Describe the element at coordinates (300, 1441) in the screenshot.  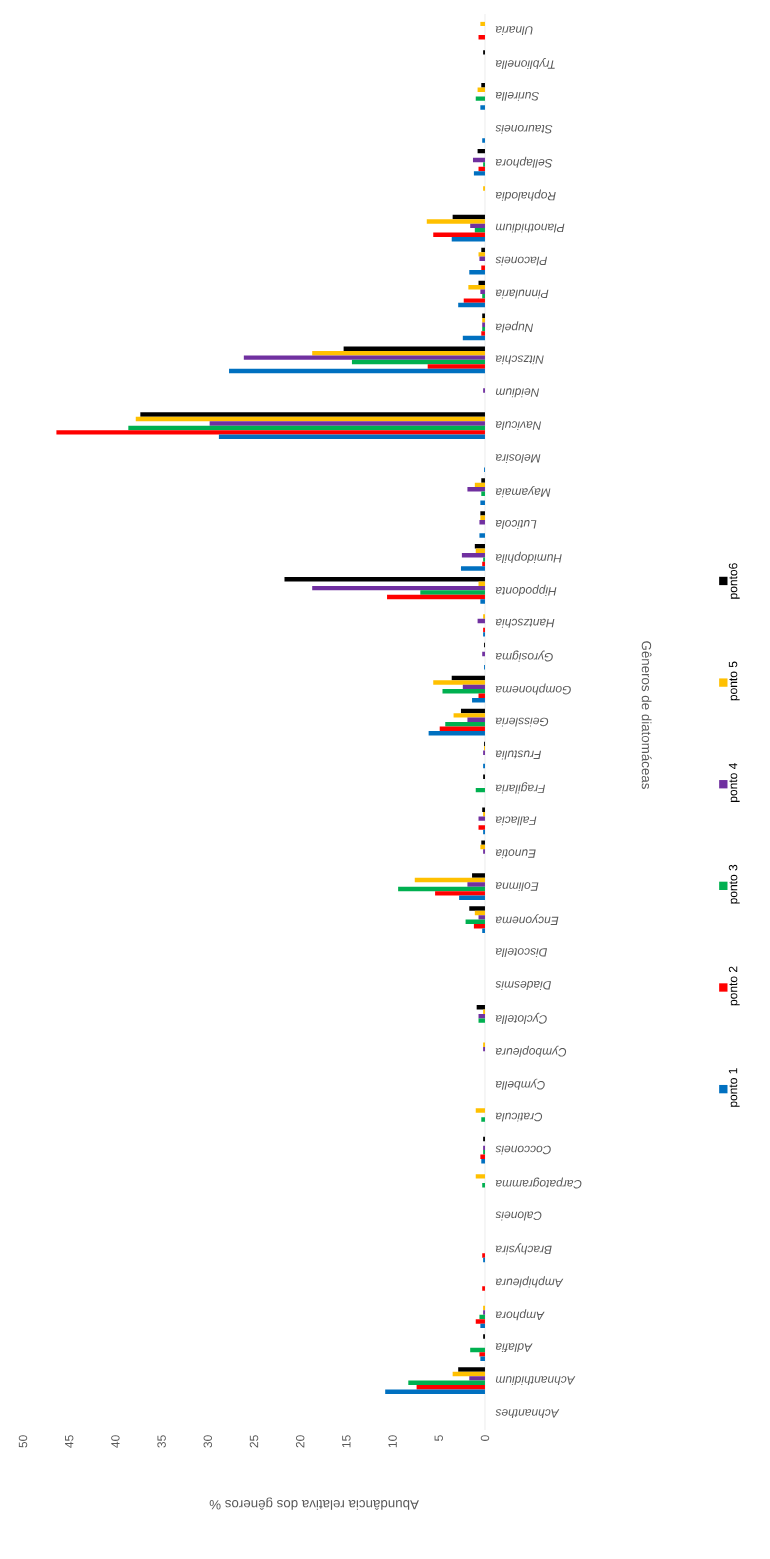
I see `x-tick-label: 20` at that location.